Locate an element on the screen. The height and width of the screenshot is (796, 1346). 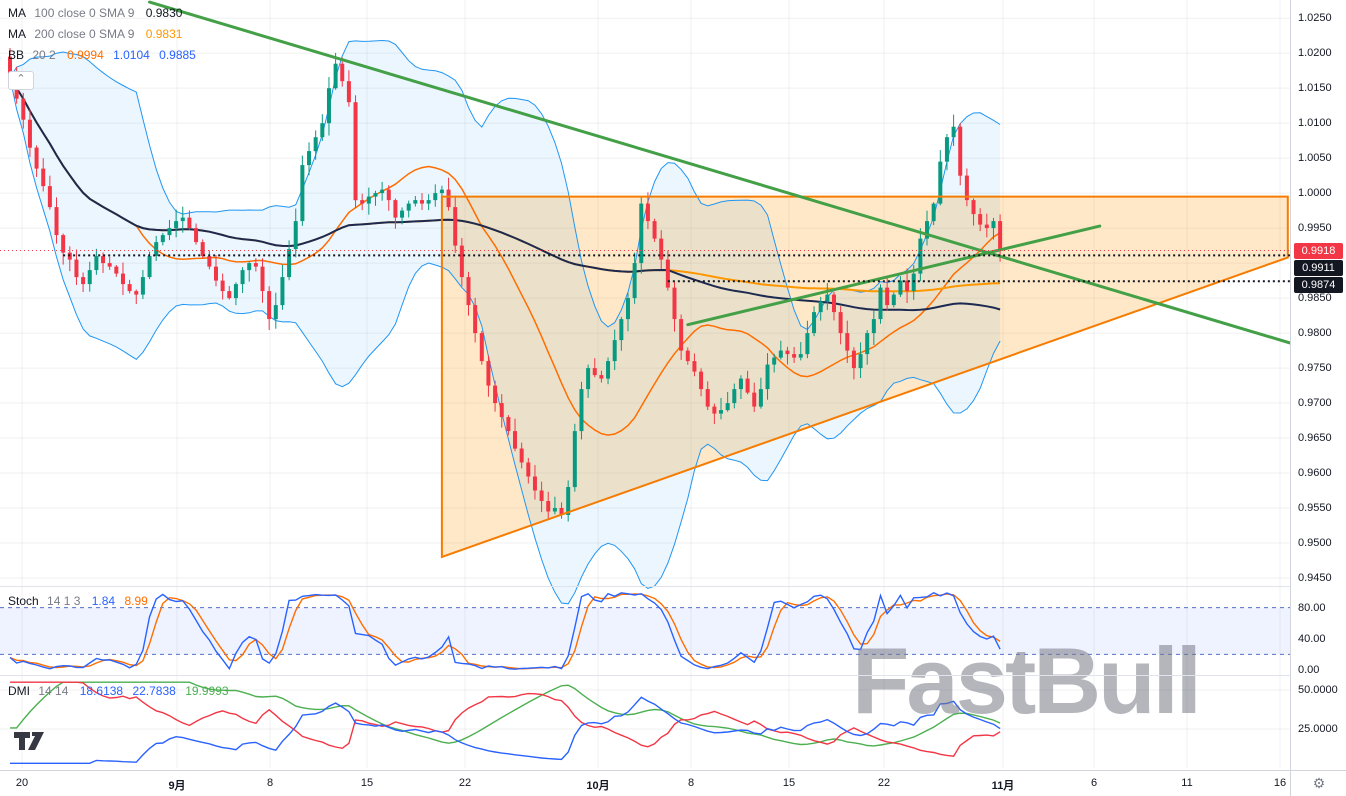
tradingview-logo-icon is located at coordinates (29, 741).